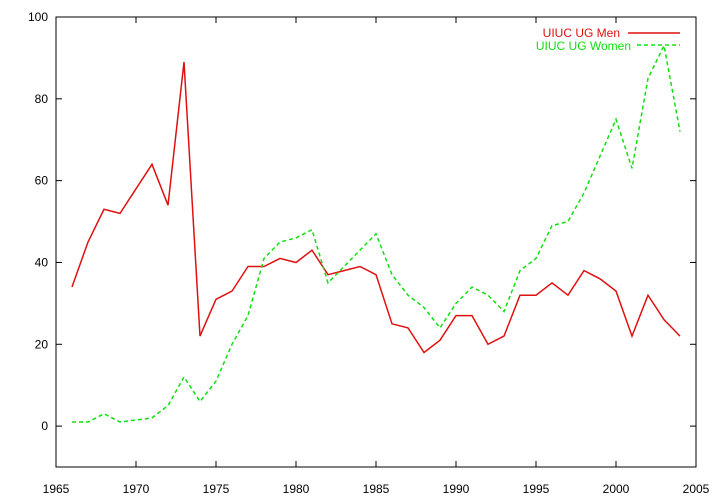 Image resolution: width=720 pixels, height=504 pixels. Describe the element at coordinates (536, 489) in the screenshot. I see `x-tick-label: 1995` at that location.